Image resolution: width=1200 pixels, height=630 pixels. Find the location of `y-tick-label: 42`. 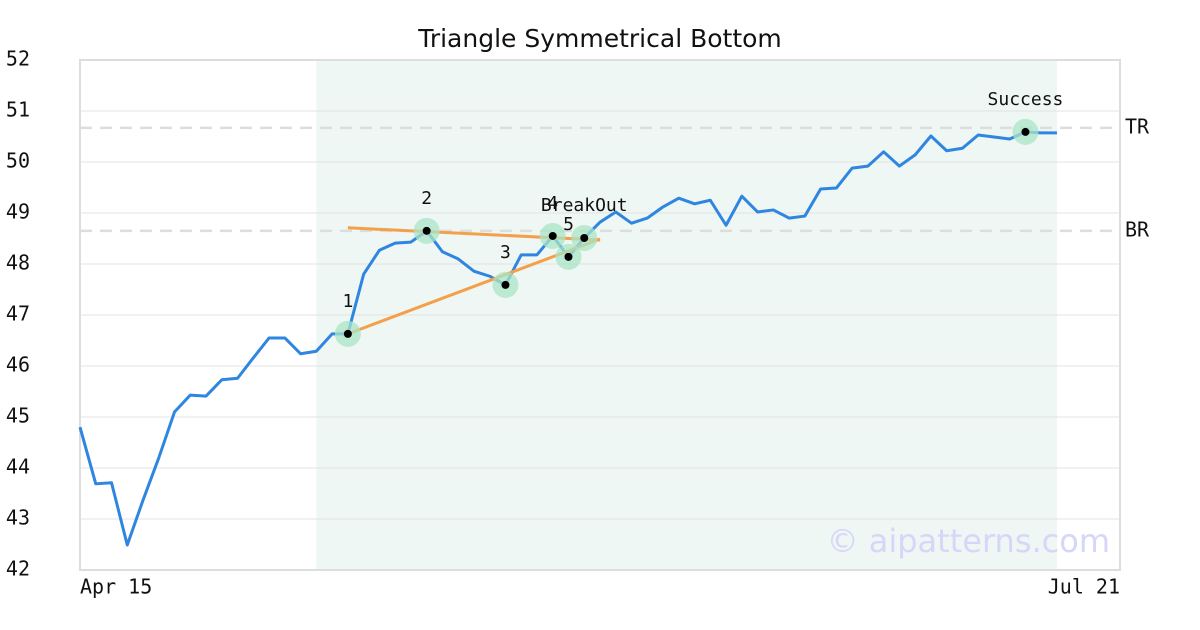

y-tick-label: 42 is located at coordinates (18, 569).